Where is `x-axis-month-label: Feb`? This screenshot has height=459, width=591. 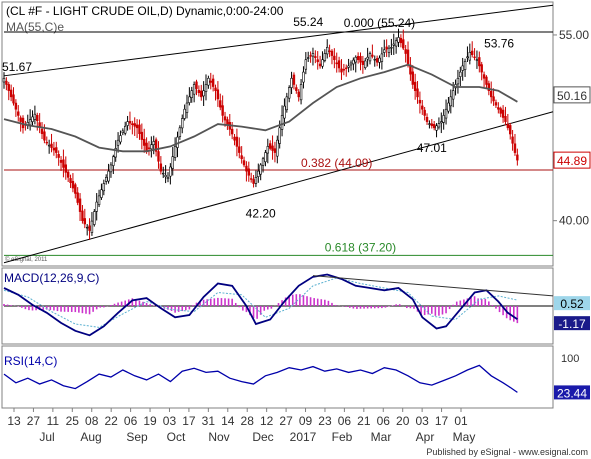 x-axis-month-label: Feb is located at coordinates (342, 437).